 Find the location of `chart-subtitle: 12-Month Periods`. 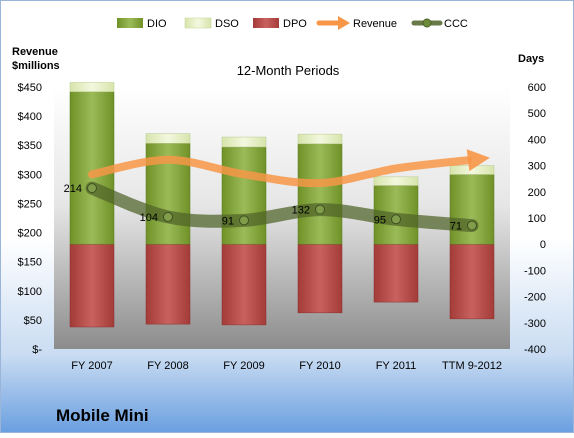

chart-subtitle: 12-Month Periods is located at coordinates (288, 70).